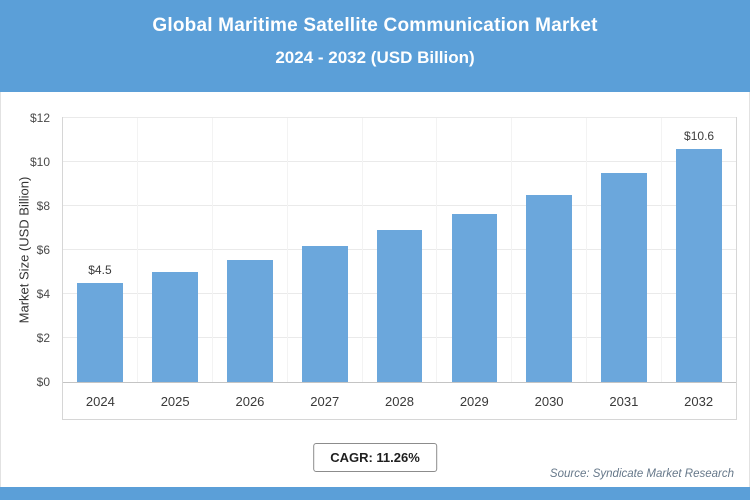 This screenshot has height=500, width=750. Describe the element at coordinates (375, 57) in the screenshot. I see `page-title-line2: 2024 - 2032 (USD Billion)` at that location.